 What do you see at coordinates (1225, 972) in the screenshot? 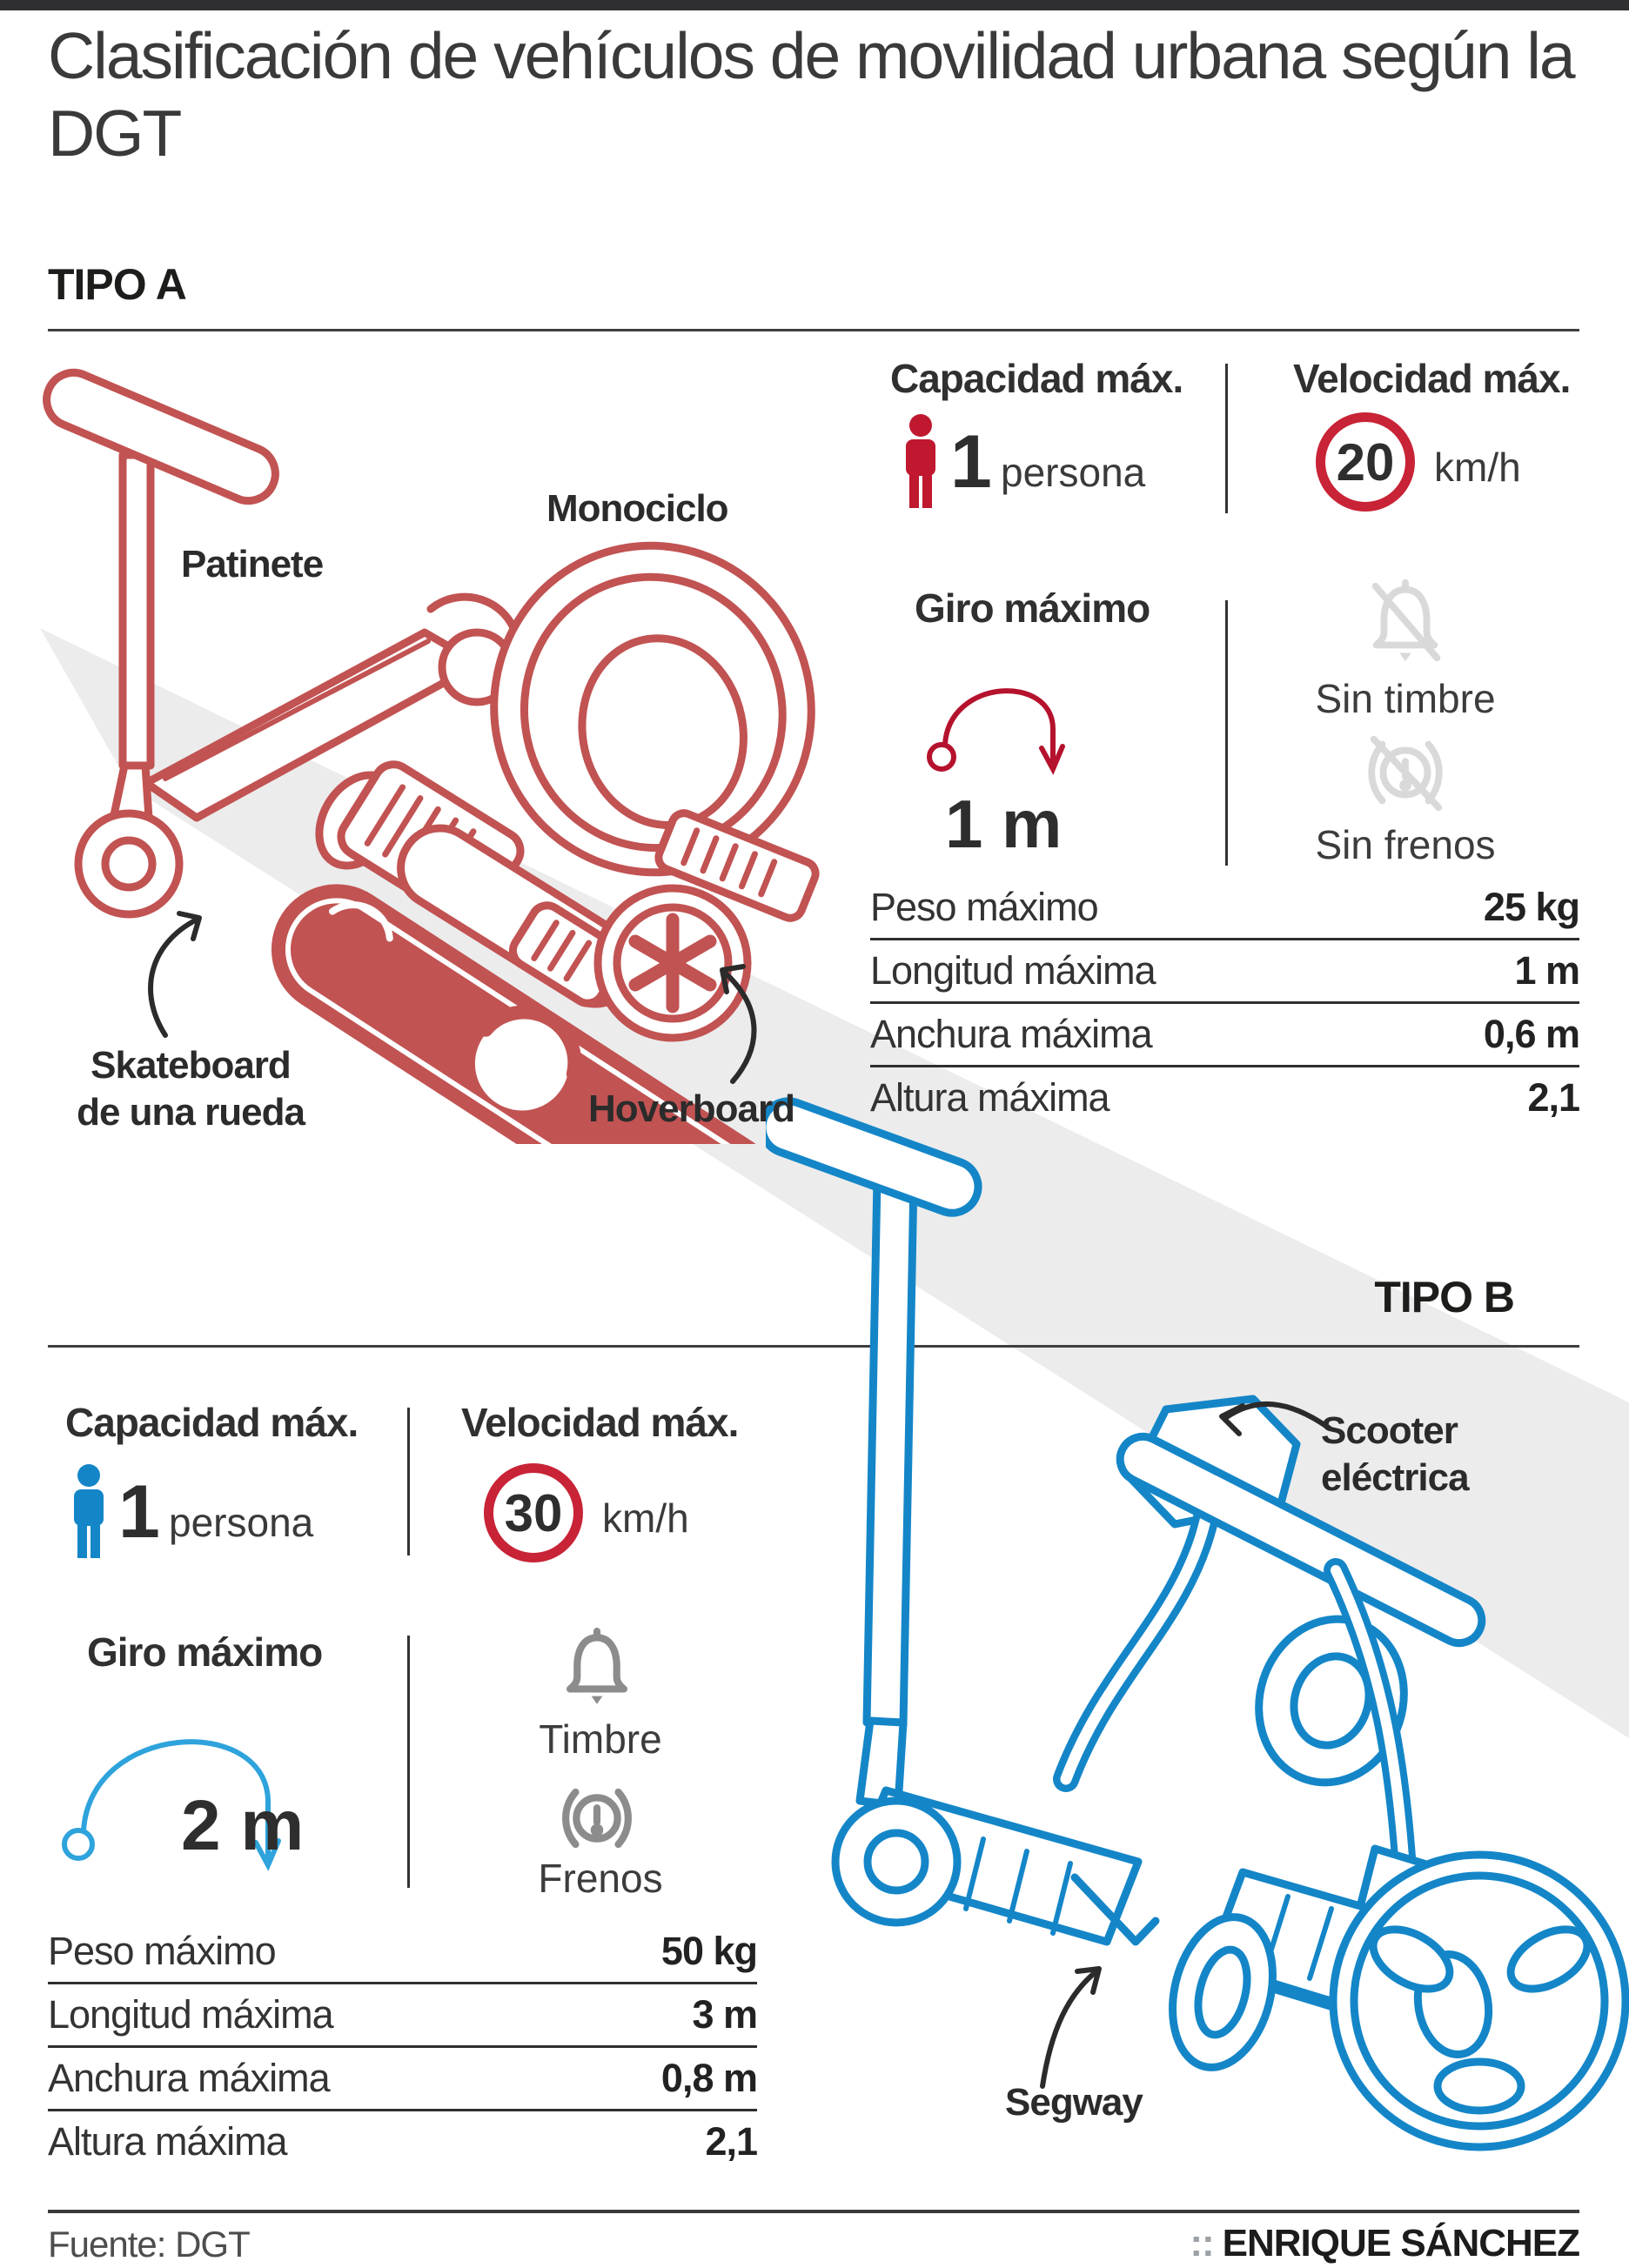
I see `table-row: Longitud máxima 1 m` at bounding box center [1225, 972].